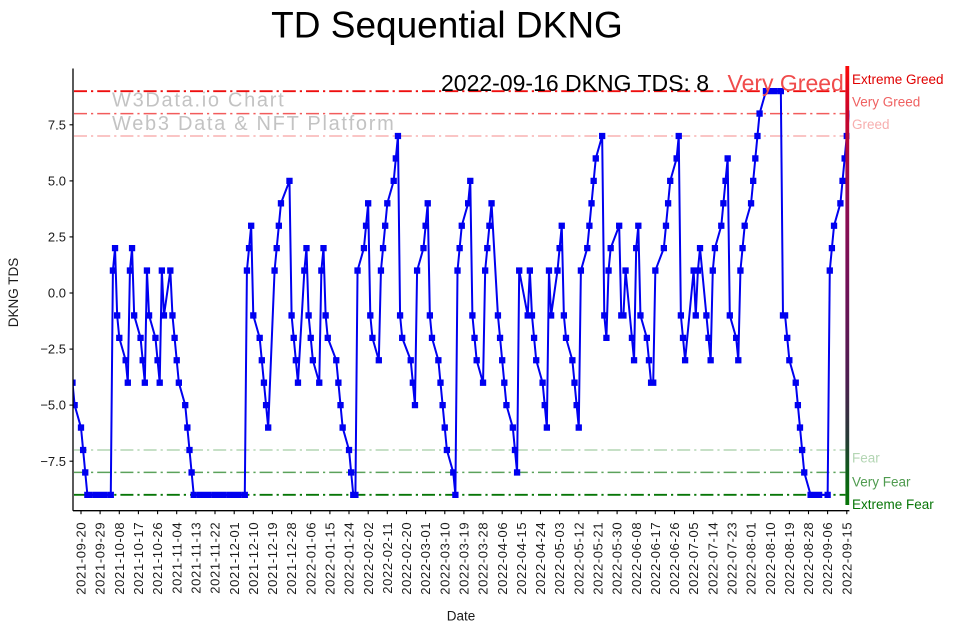 The width and height of the screenshot is (967, 633). I want to click on svg-text: 0.0, so click(57, 293).